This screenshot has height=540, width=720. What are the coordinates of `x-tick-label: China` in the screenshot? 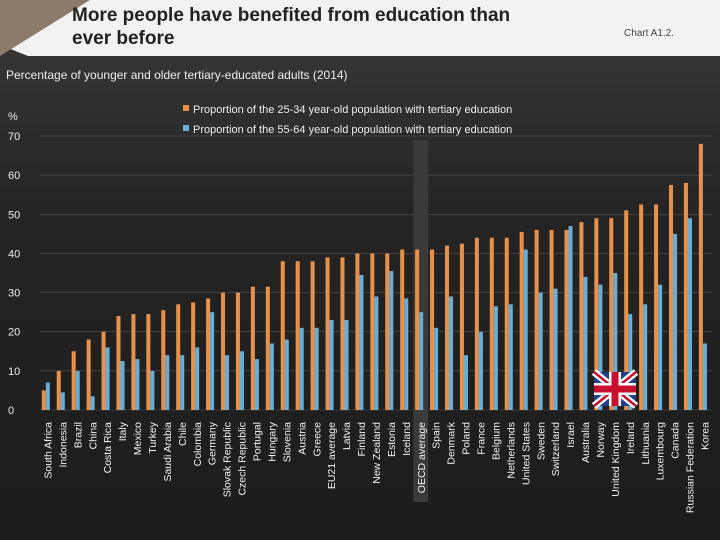 It's located at (93, 436).